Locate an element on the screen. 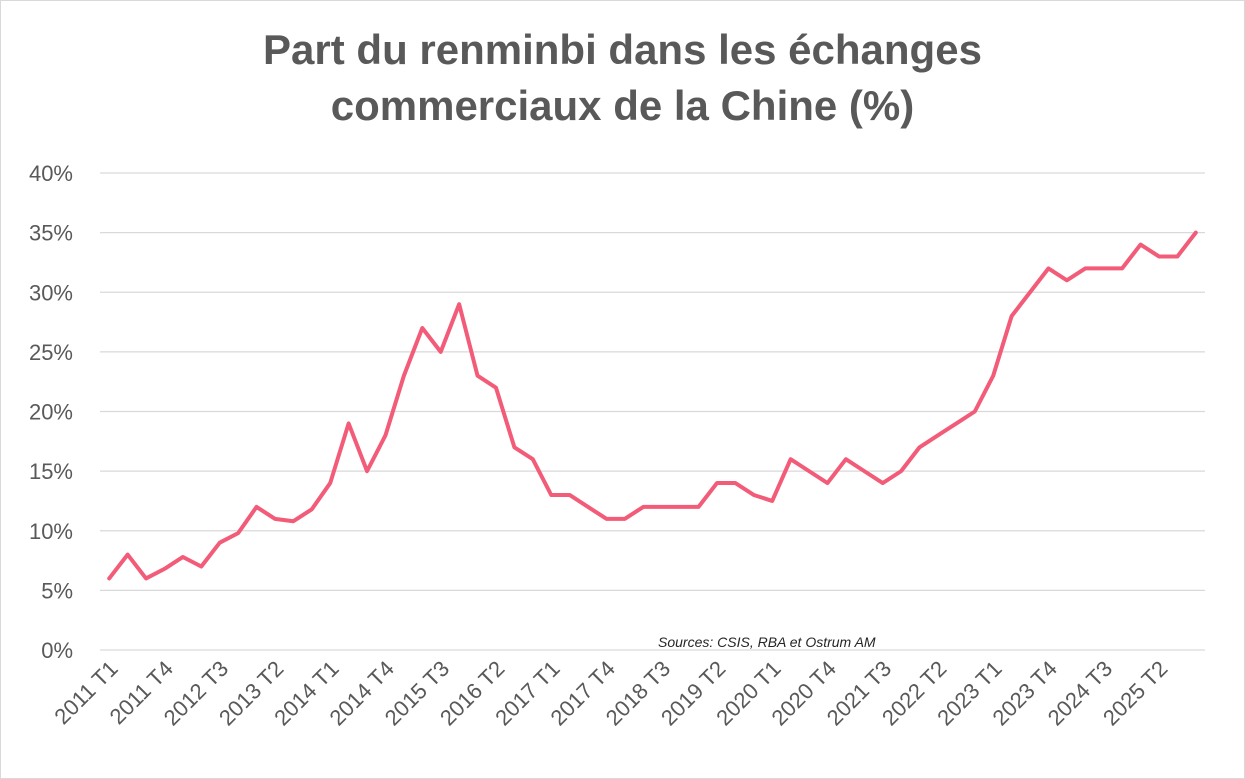  y-tick-label: 5% is located at coordinates (57, 590).